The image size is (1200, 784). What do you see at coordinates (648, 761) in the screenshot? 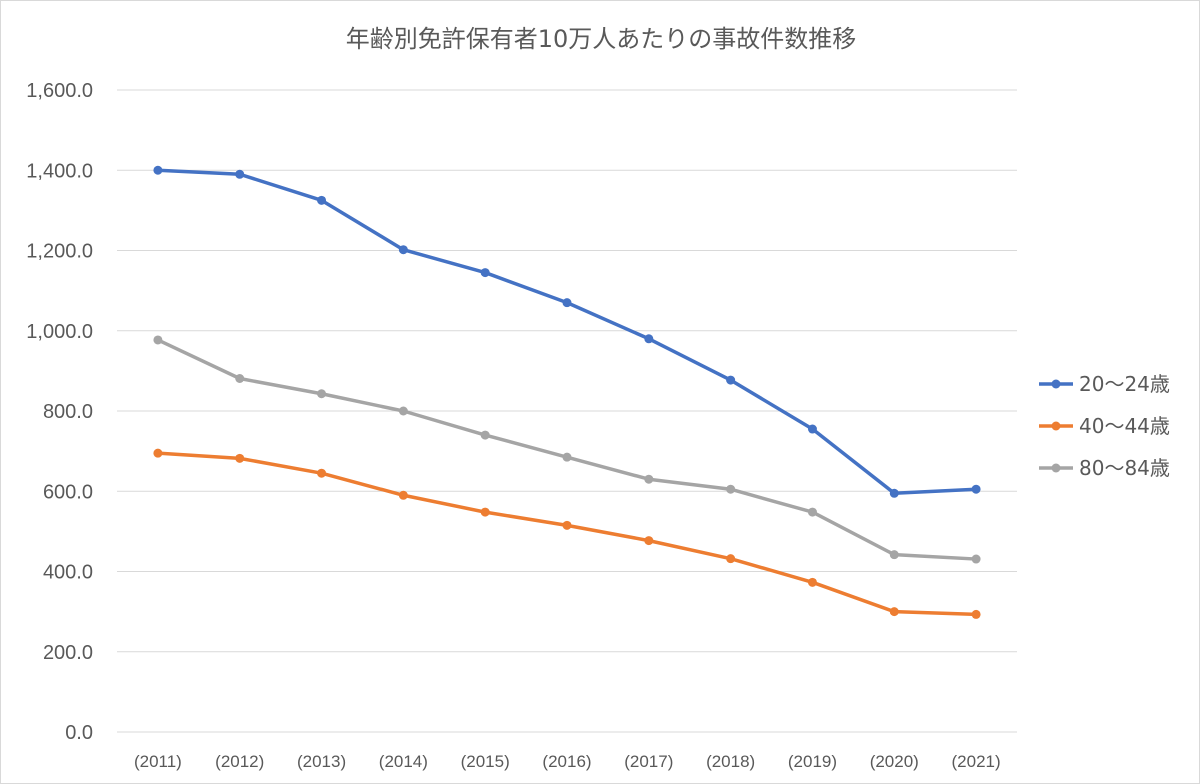
I see `x-tick-label: (2017)` at bounding box center [648, 761].